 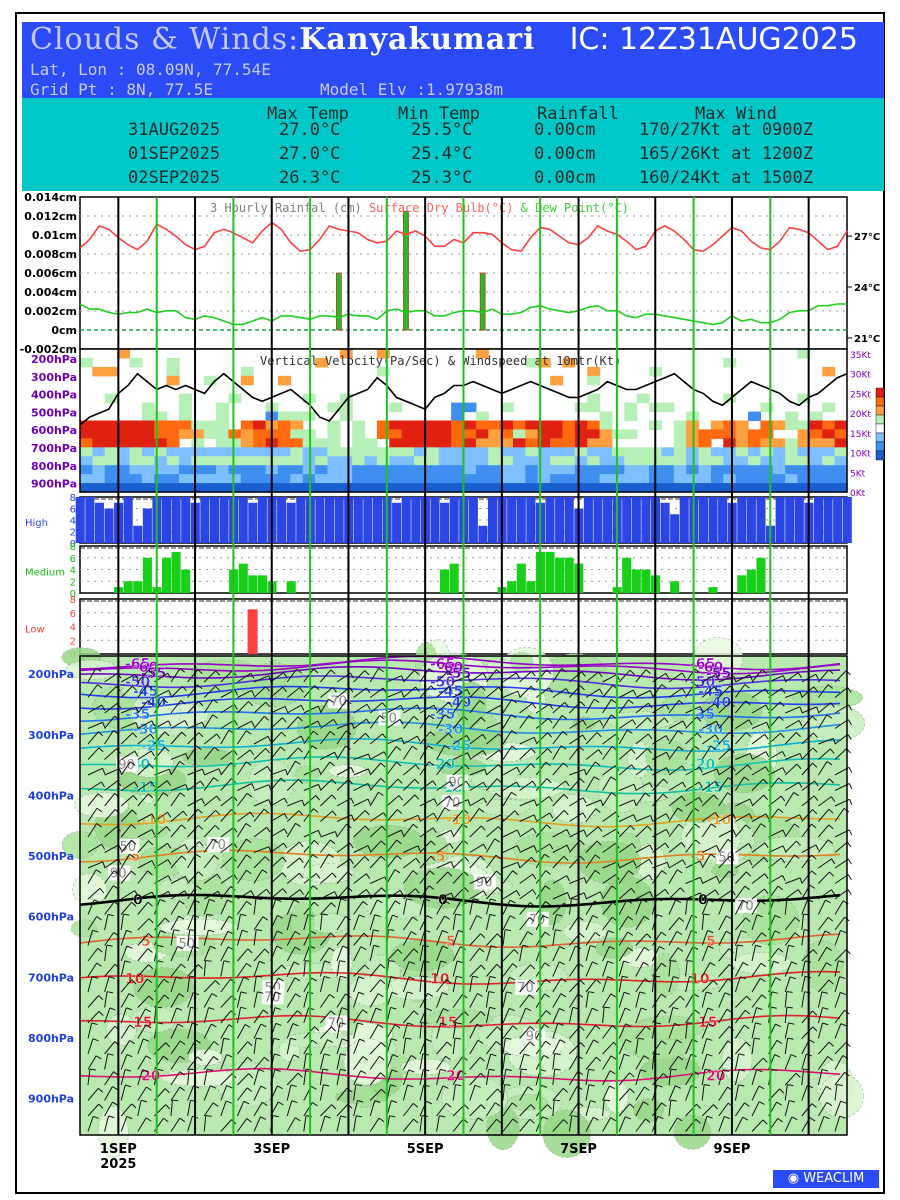 I want to click on cloud-tick-label: 0, so click(x=73, y=544).